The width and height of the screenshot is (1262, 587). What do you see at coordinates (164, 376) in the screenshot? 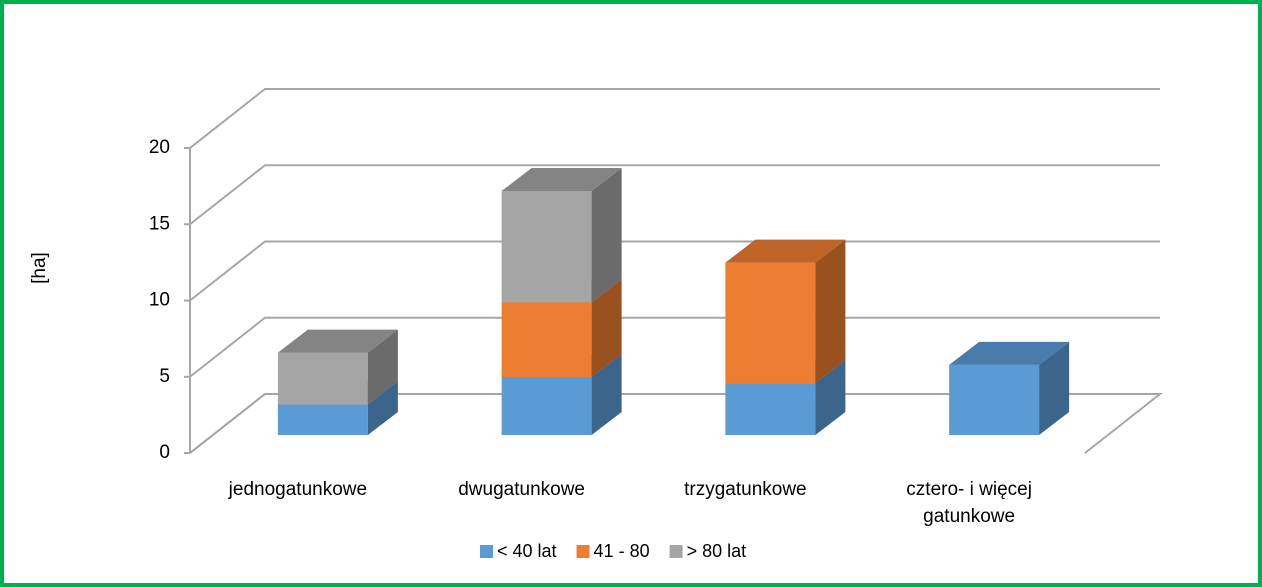
I see `y-tick-label: 5` at bounding box center [164, 376].